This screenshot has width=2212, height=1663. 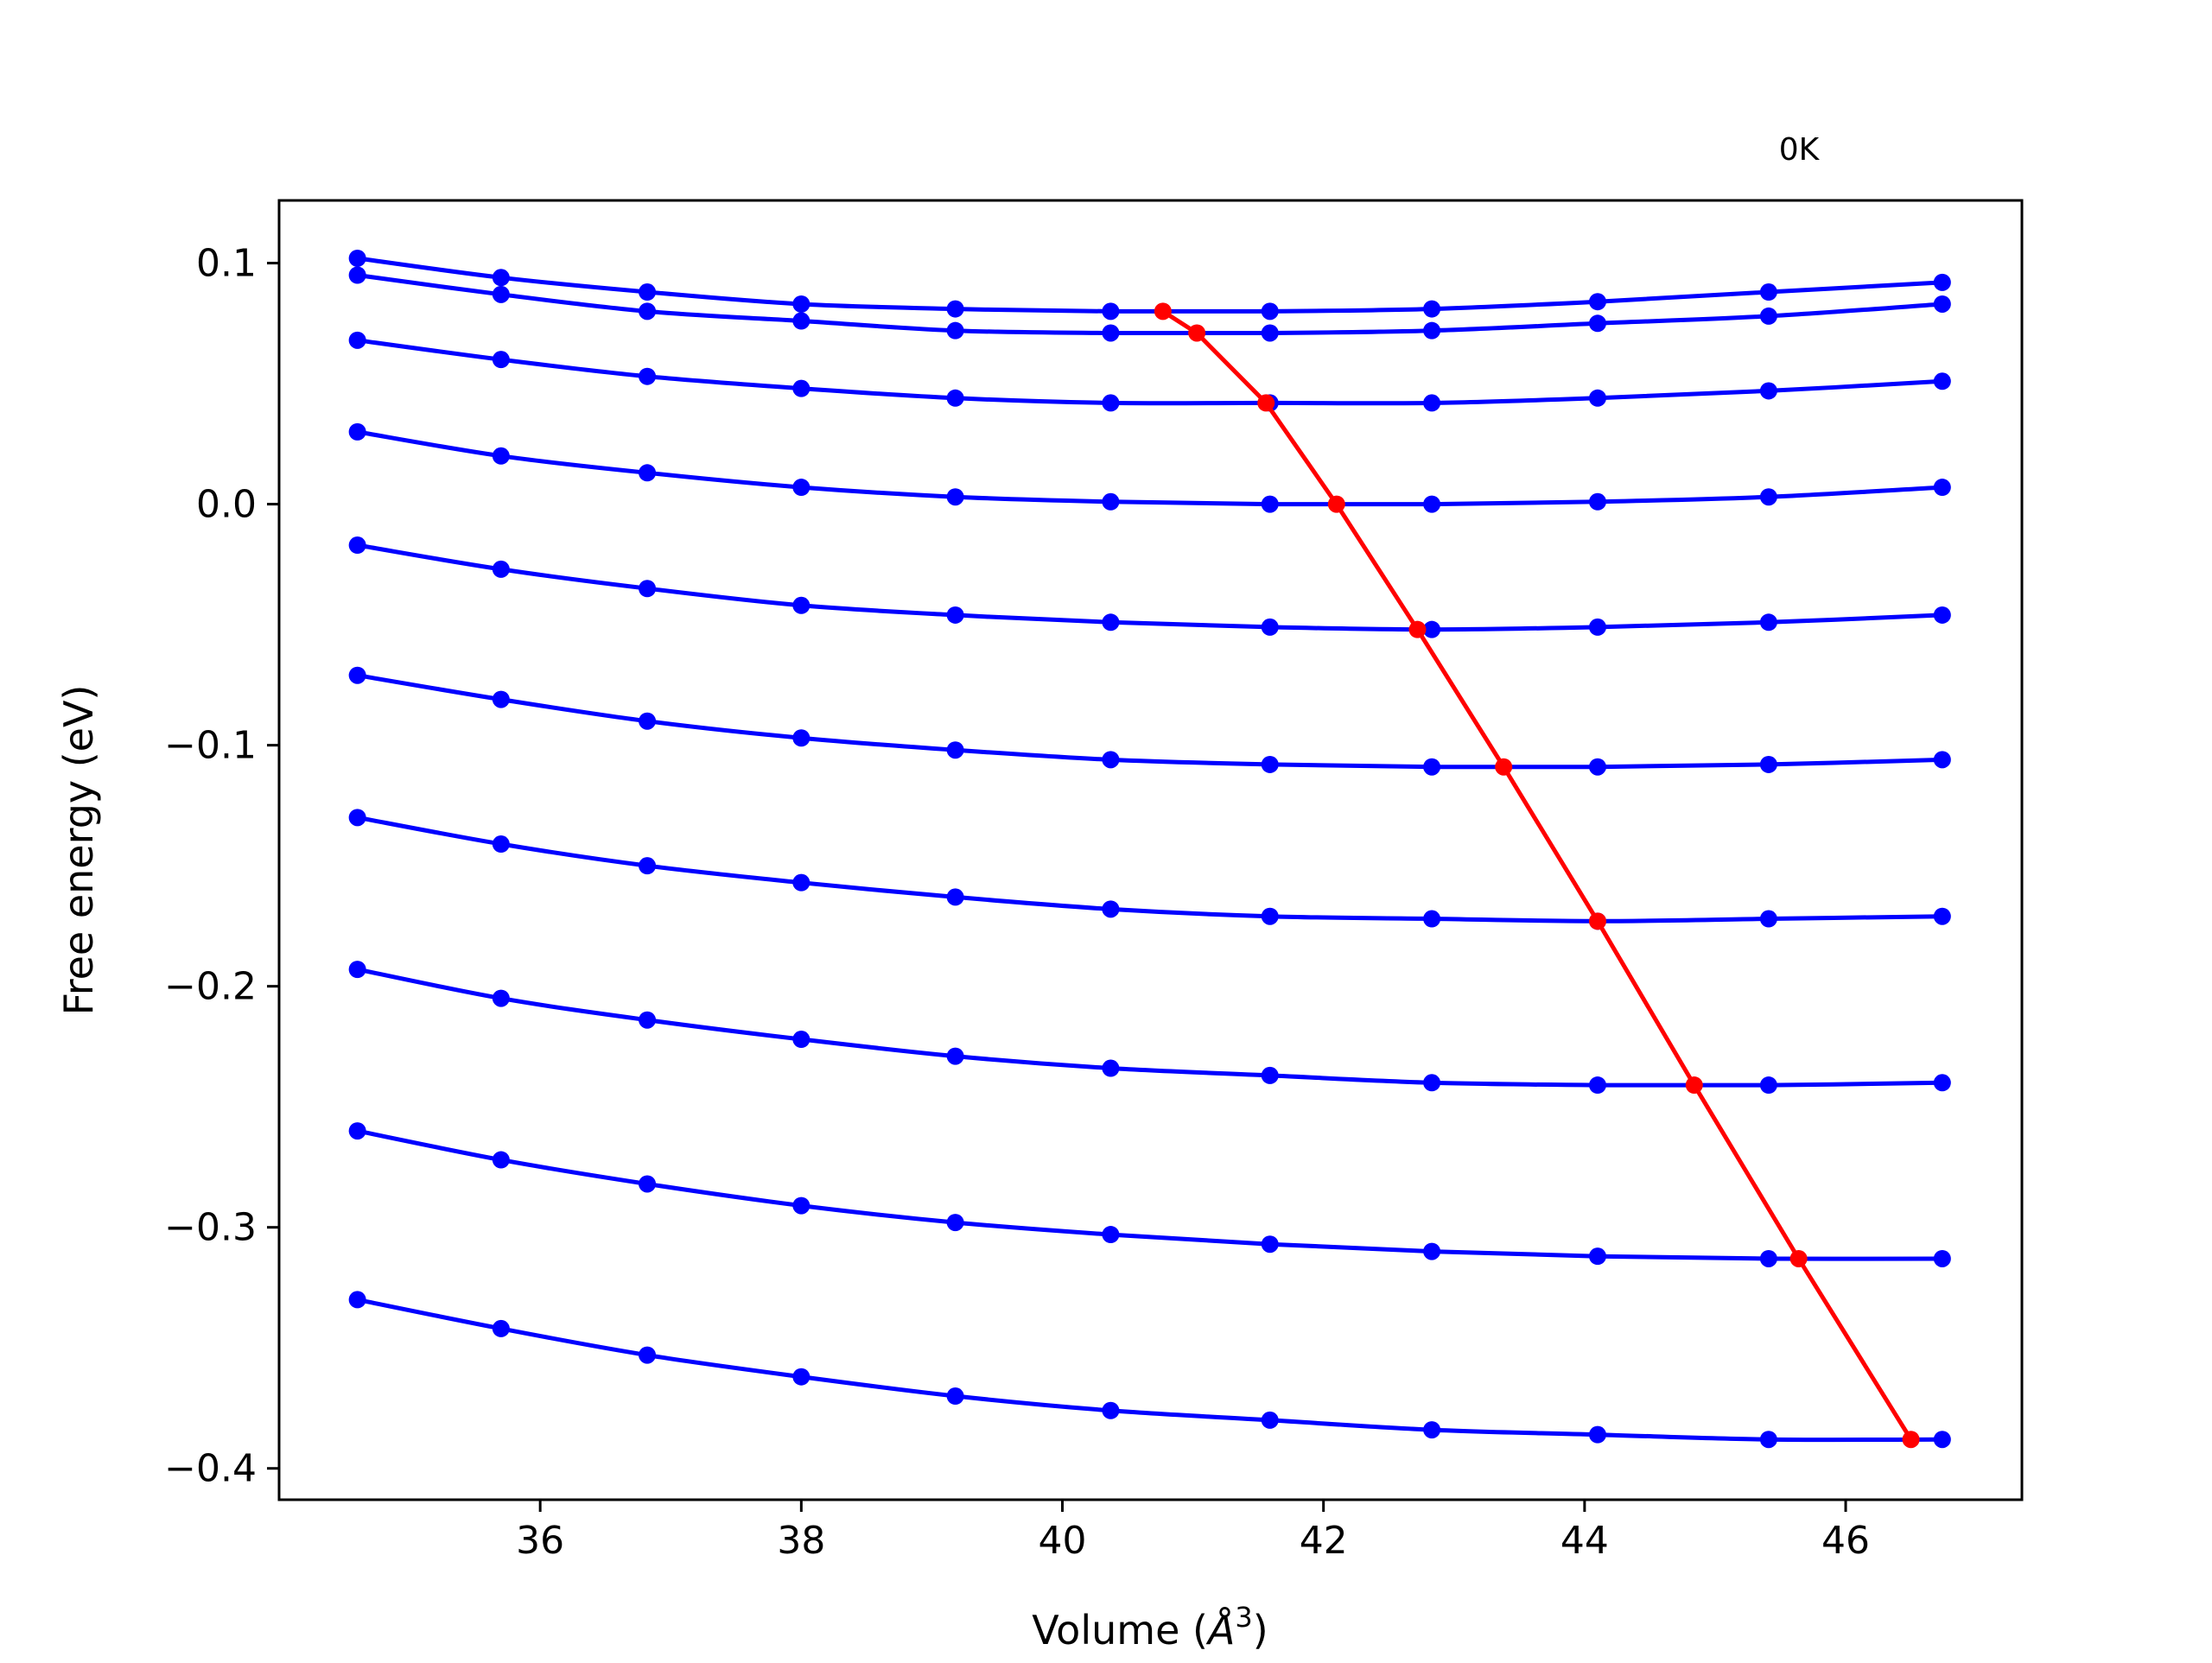 What do you see at coordinates (540, 1541) in the screenshot?
I see `x-tick-label: 36` at bounding box center [540, 1541].